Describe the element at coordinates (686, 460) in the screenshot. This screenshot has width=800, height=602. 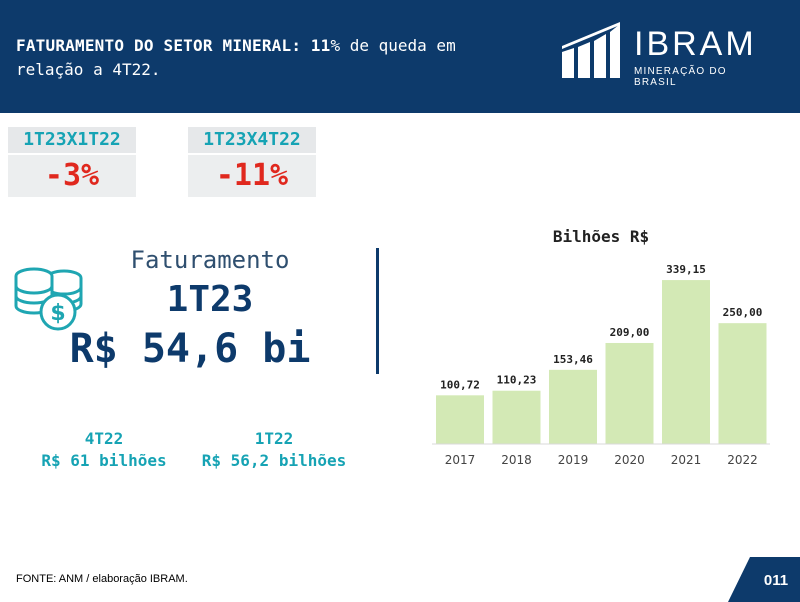
I see `x-tick-2021: 2021` at that location.